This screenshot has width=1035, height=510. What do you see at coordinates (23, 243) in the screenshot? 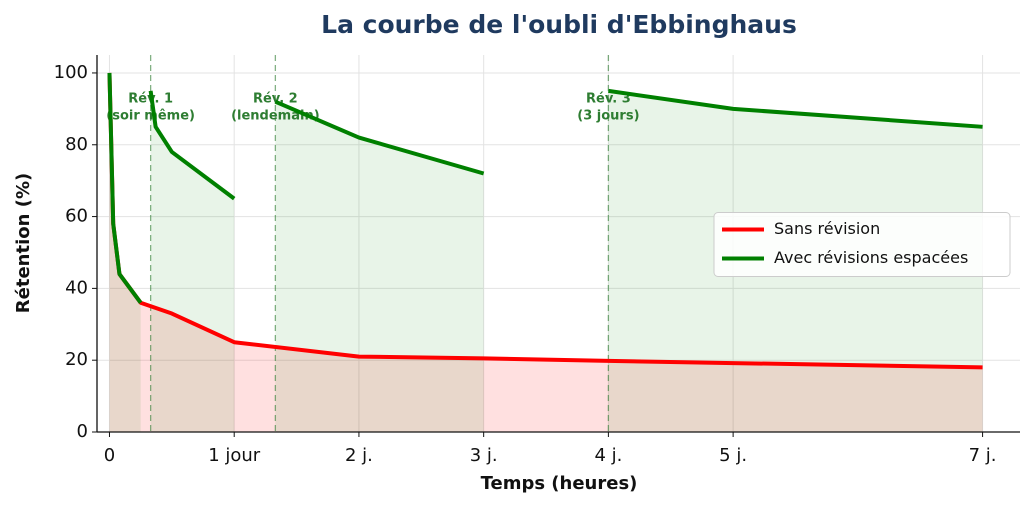
I see `y-axis-label: Rétention (%)` at bounding box center [23, 243].